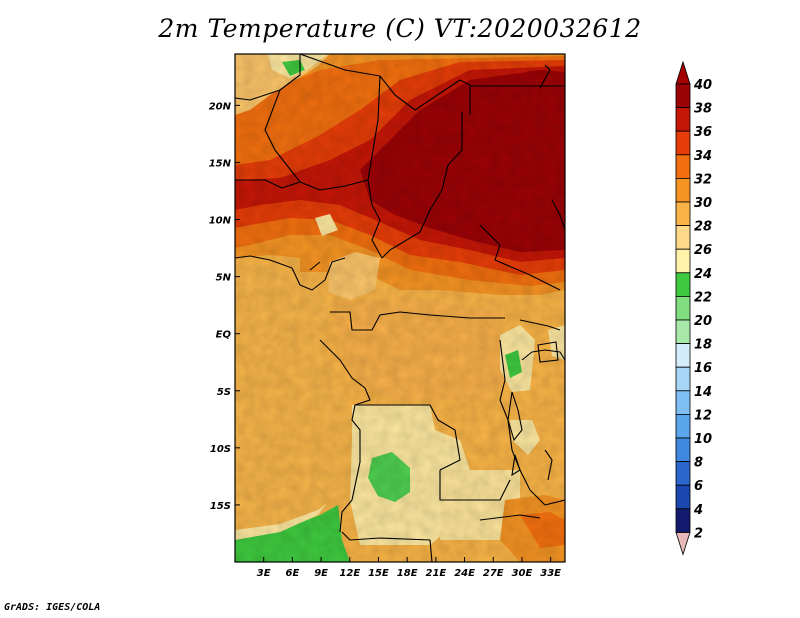  Describe the element at coordinates (703, 415) in the screenshot. I see `colorbar-label: 12` at that location.